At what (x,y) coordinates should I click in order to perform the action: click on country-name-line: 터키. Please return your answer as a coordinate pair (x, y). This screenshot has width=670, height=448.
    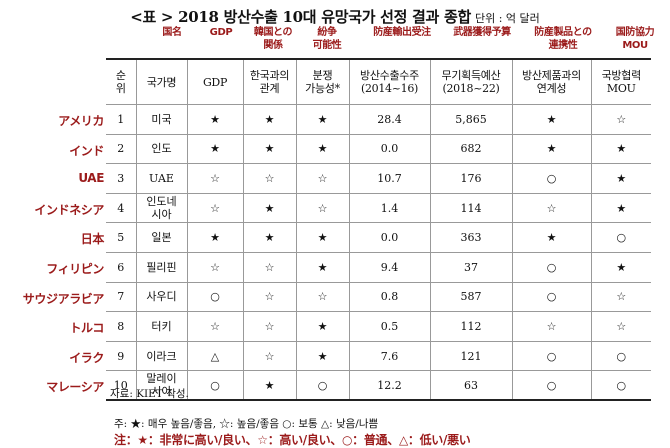
    Looking at the image, I should click on (161, 326).